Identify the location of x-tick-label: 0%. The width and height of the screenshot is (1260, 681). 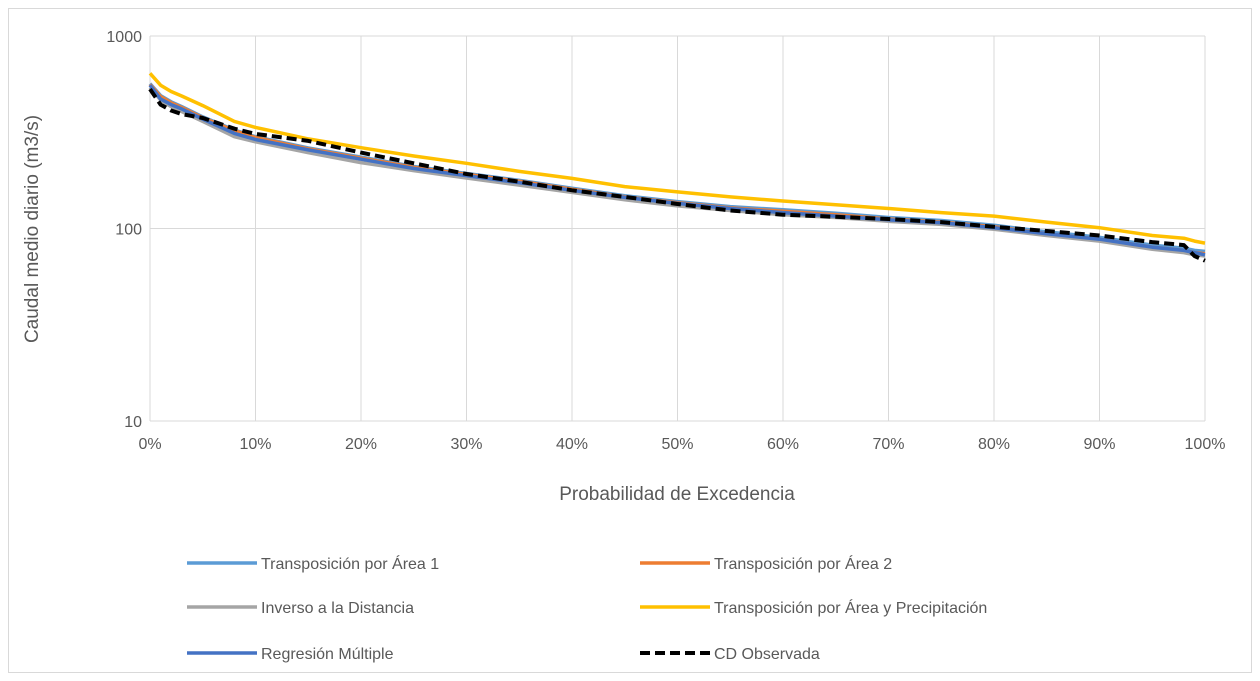
(149, 444).